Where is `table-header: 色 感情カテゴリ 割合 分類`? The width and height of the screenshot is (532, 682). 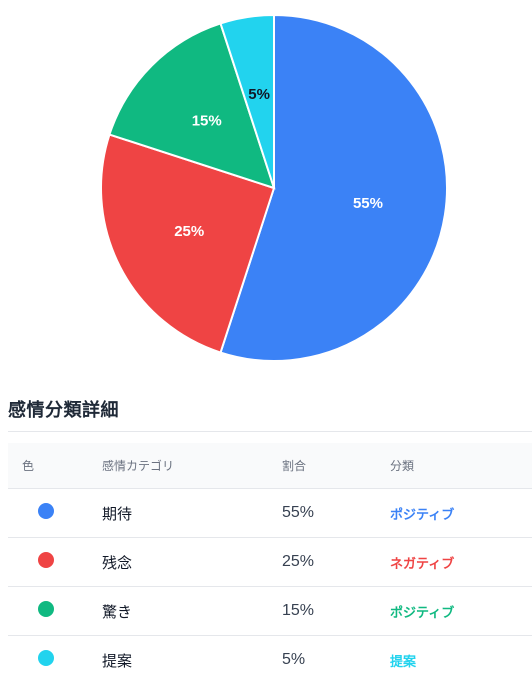
table-header: 色 感情カテゴリ 割合 分類 is located at coordinates (270, 466).